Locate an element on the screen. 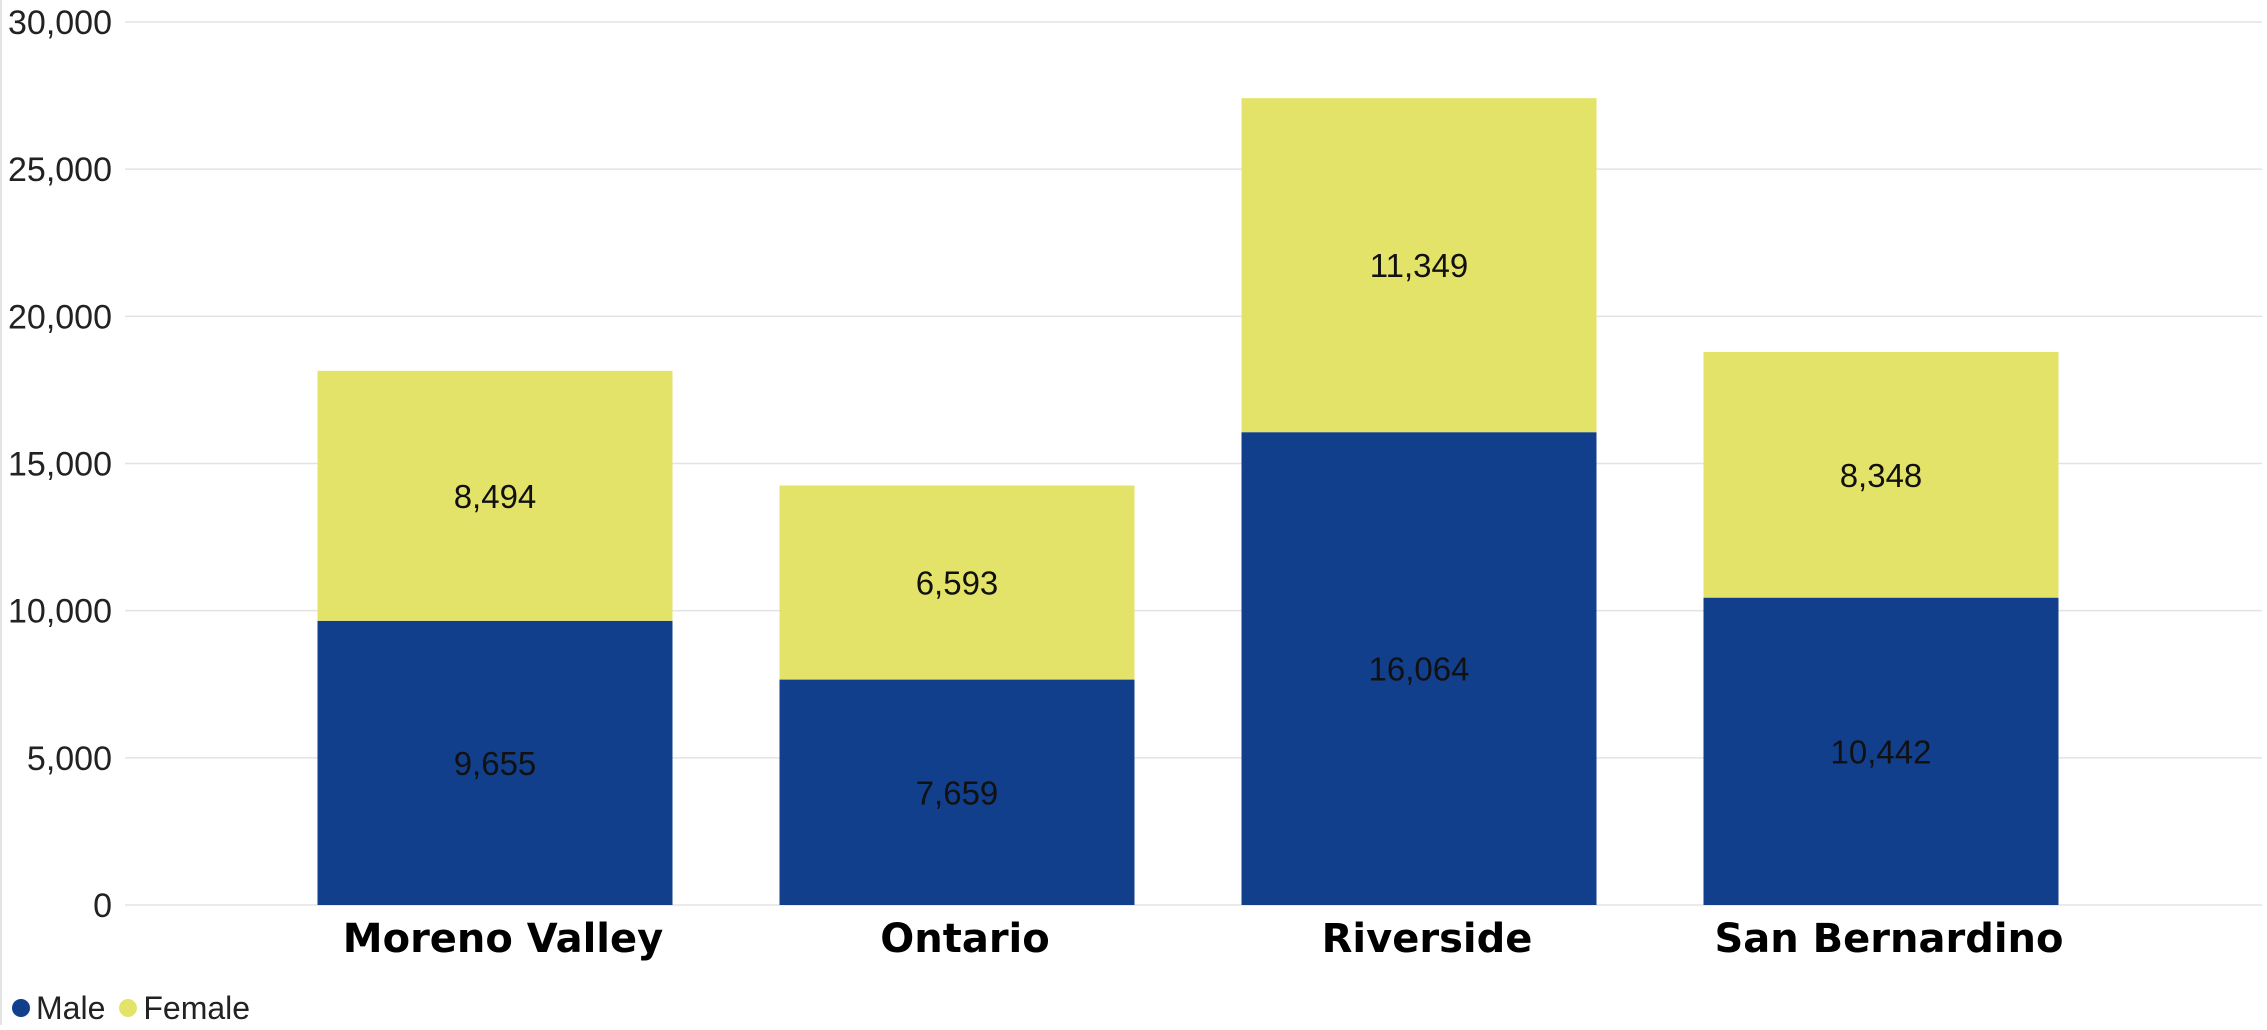 This screenshot has width=2267, height=1030. legend-label-male: Male is located at coordinates (71, 1007).